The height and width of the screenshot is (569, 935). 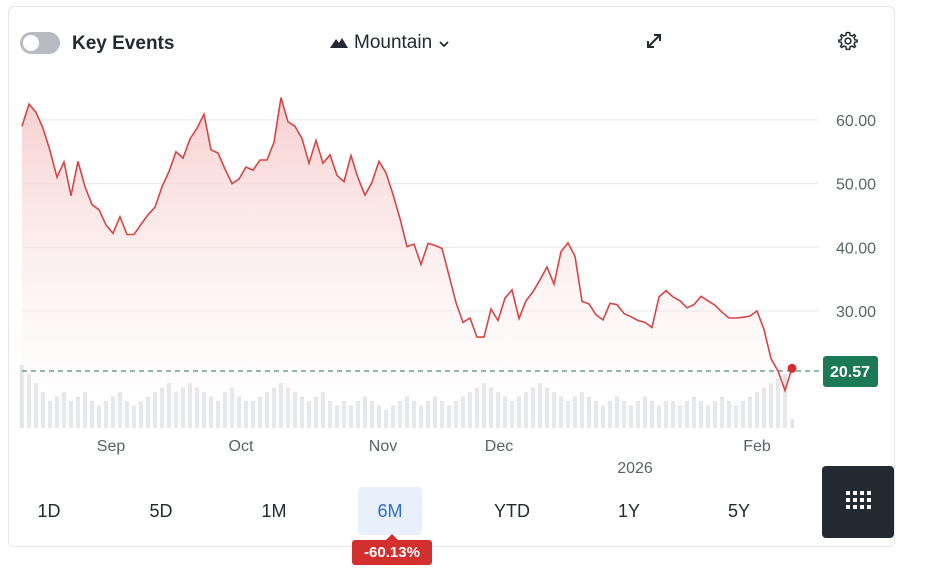 I want to click on apps-grid-button, so click(x=858, y=502).